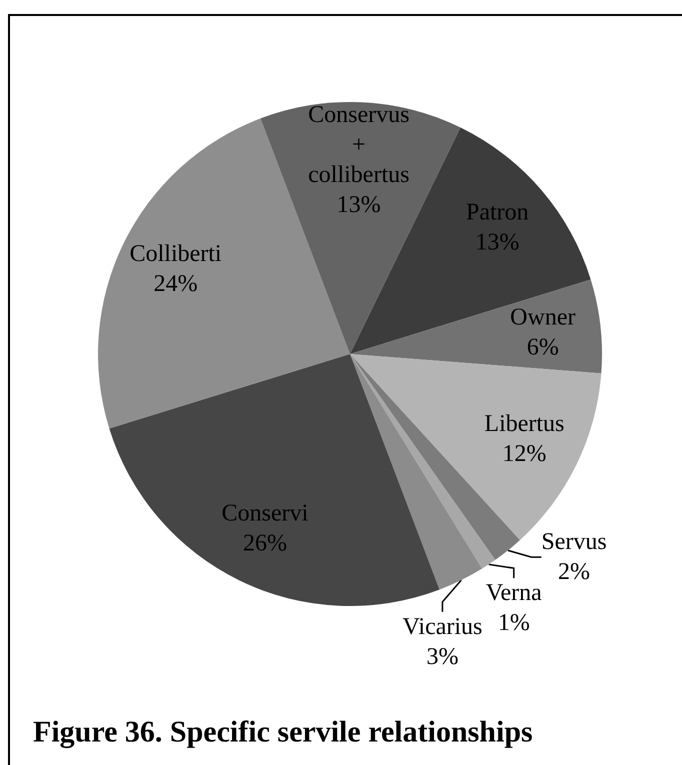 Image resolution: width=682 pixels, height=765 pixels. Describe the element at coordinates (524, 454) in the screenshot. I see `data-label: 12%` at that location.